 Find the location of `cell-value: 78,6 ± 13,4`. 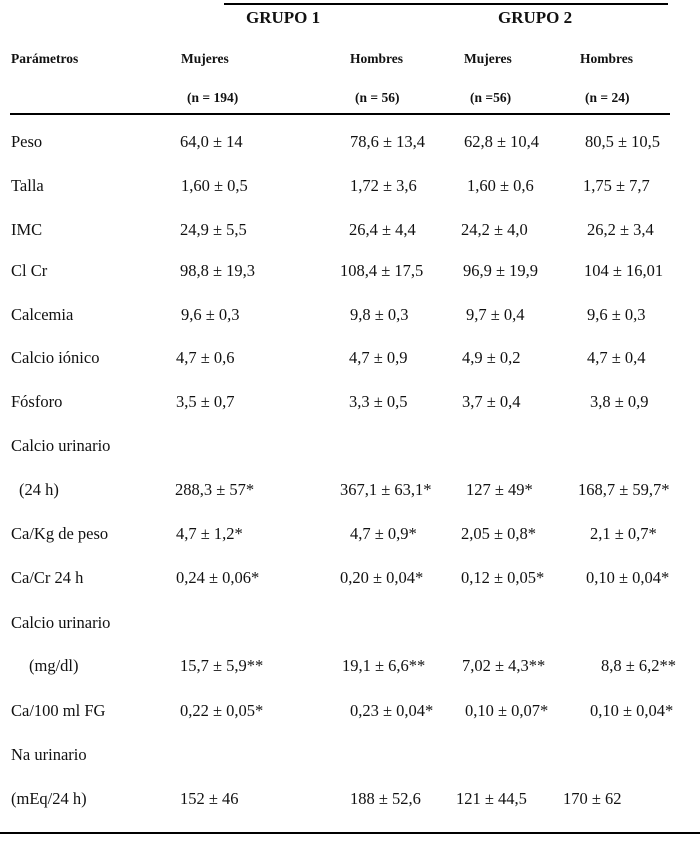

cell-value: 78,6 ± 13,4 is located at coordinates (388, 141).